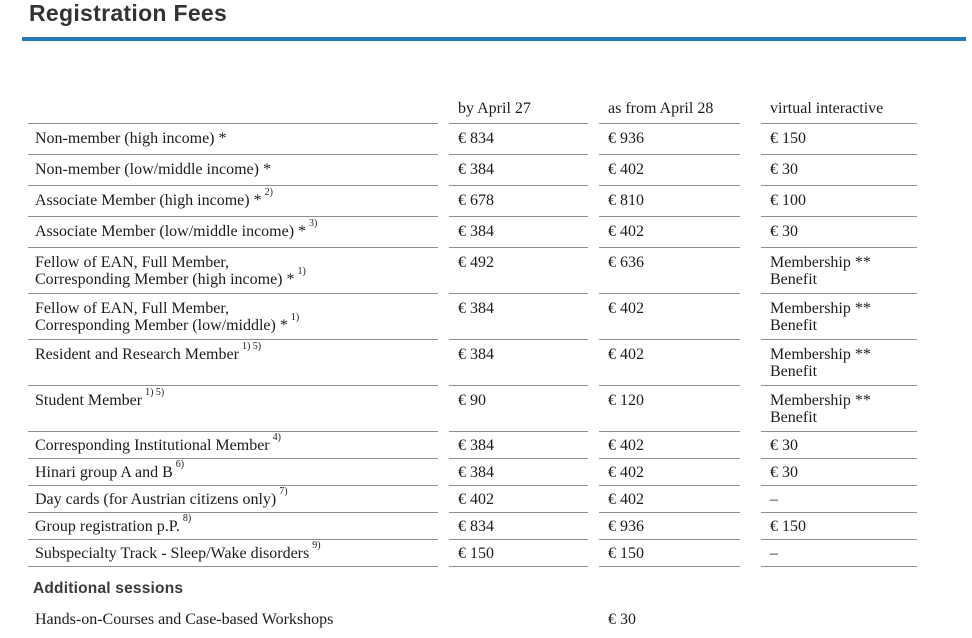 Image resolution: width=972 pixels, height=638 pixels. Describe the element at coordinates (283, 491) in the screenshot. I see `row-footnote-marker: 7)` at that location.